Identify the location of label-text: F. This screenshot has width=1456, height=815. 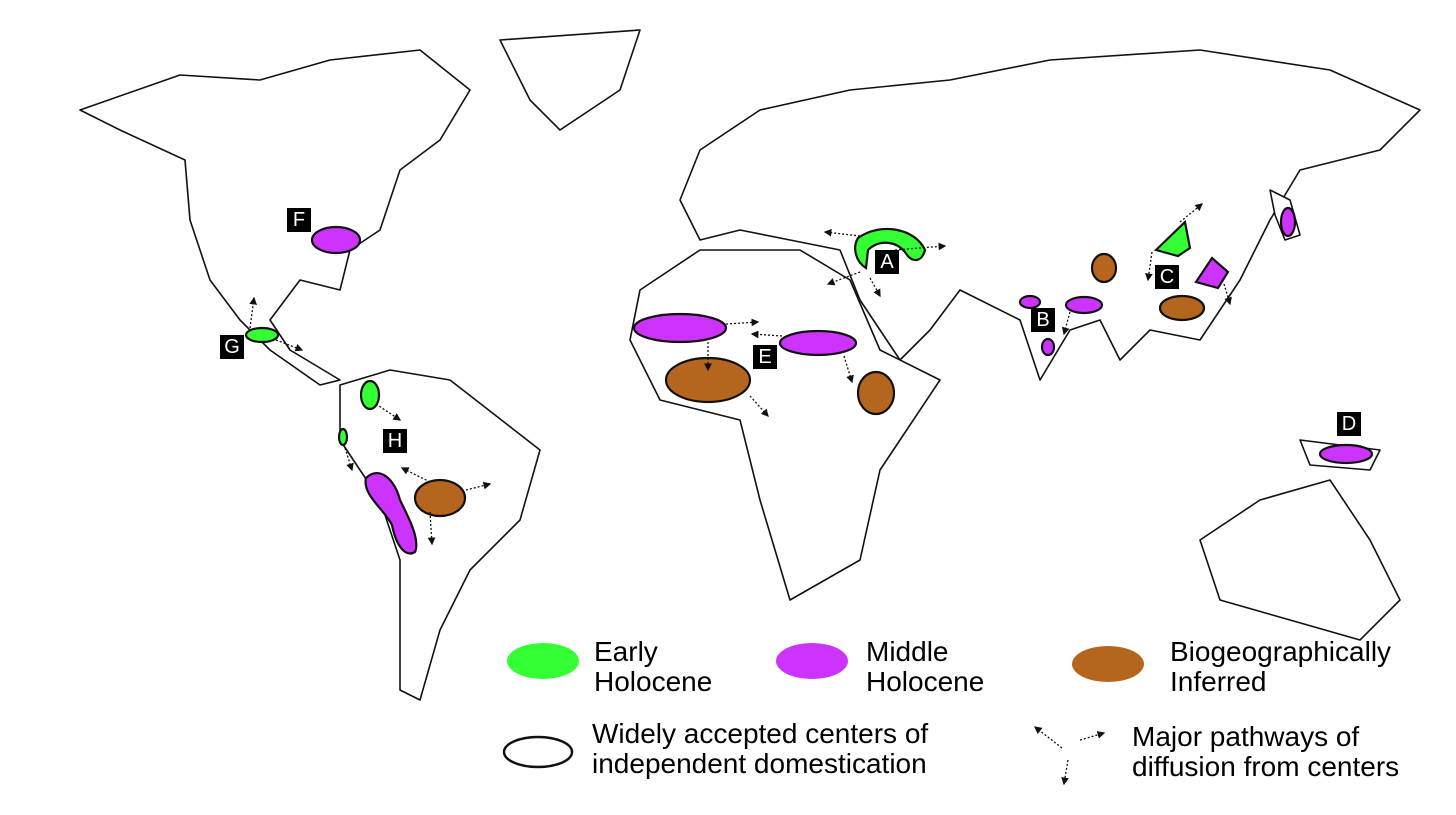
(299, 220).